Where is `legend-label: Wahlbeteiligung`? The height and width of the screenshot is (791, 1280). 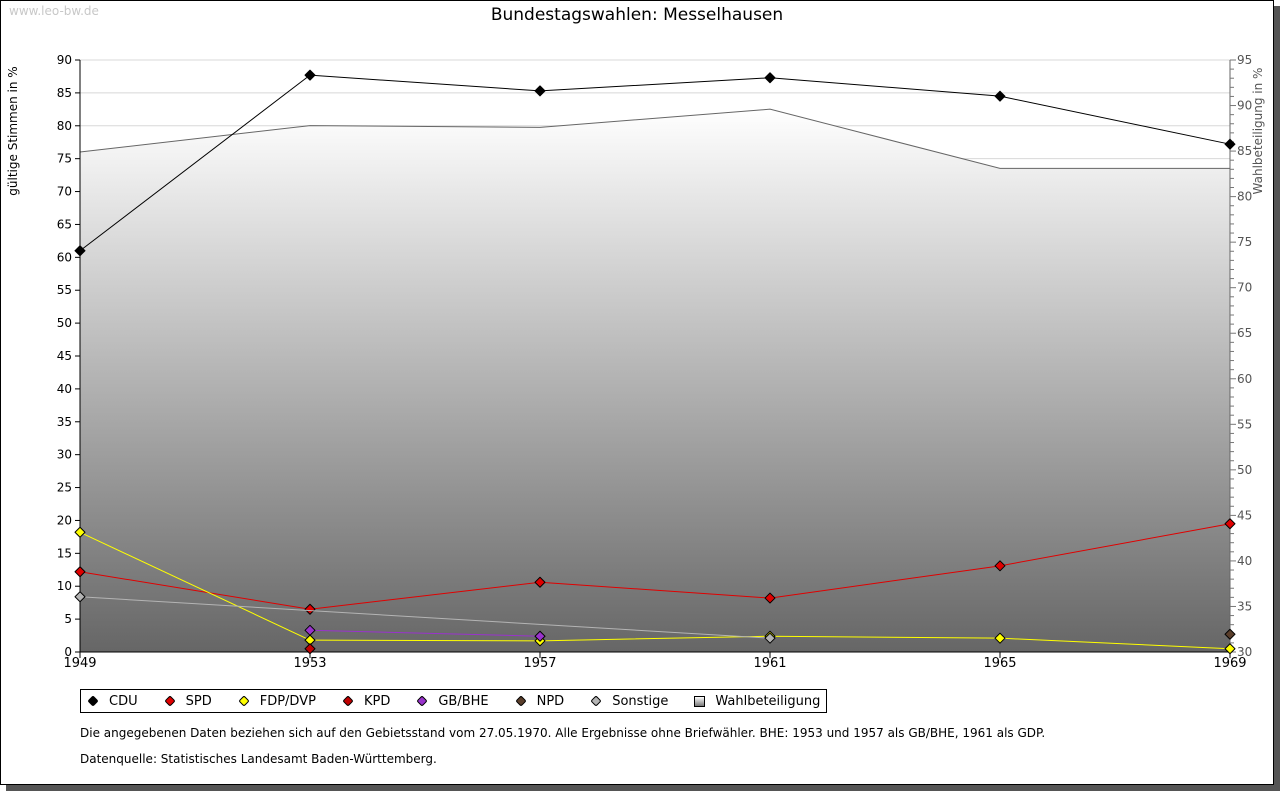
legend-label: Wahlbeteiligung is located at coordinates (768, 701).